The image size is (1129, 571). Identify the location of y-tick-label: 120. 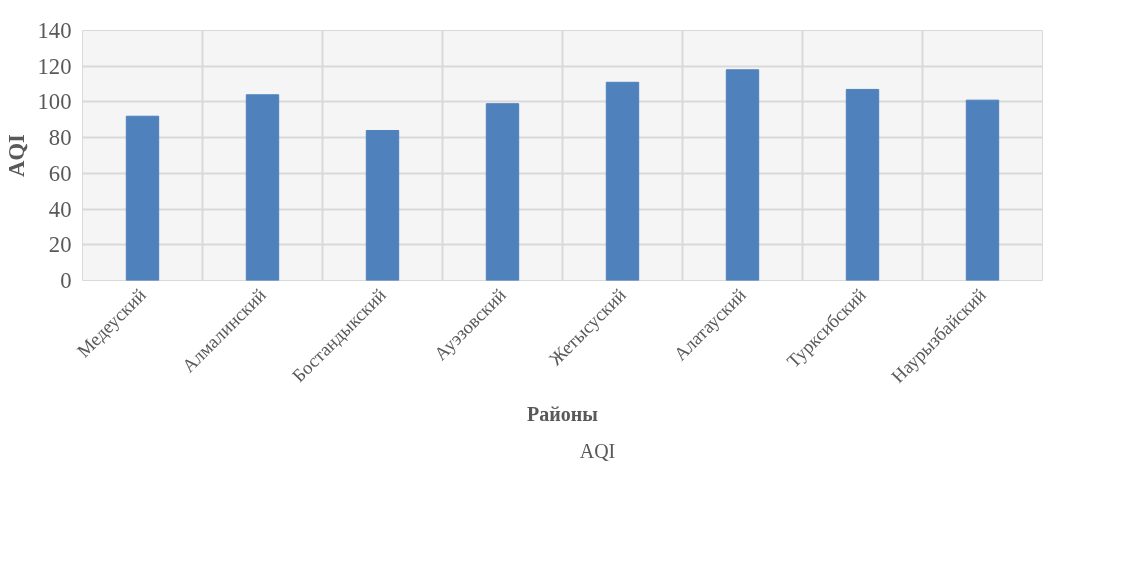
(54, 66).